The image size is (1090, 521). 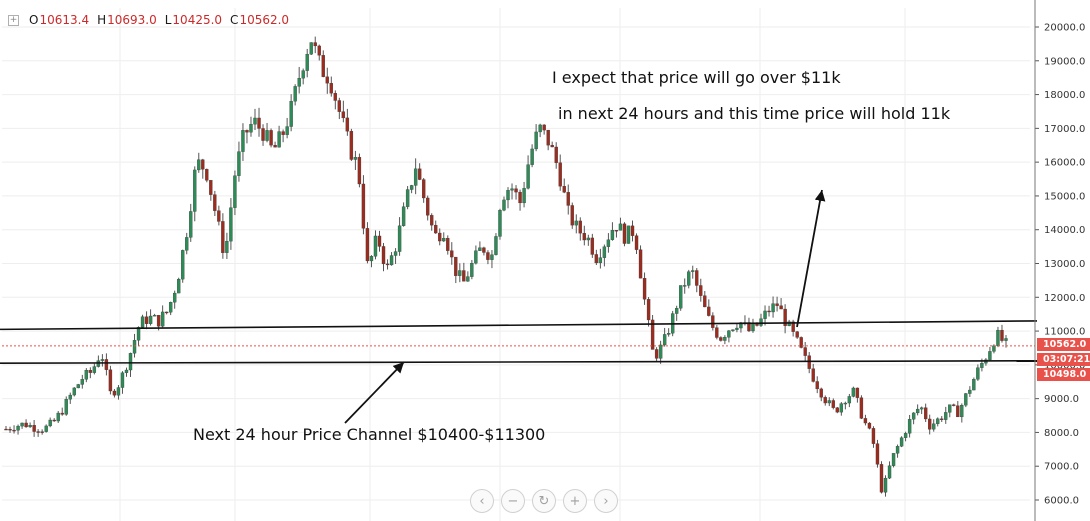 What do you see at coordinates (193, 20) in the screenshot?
I see `low-value: L10425.0` at bounding box center [193, 20].